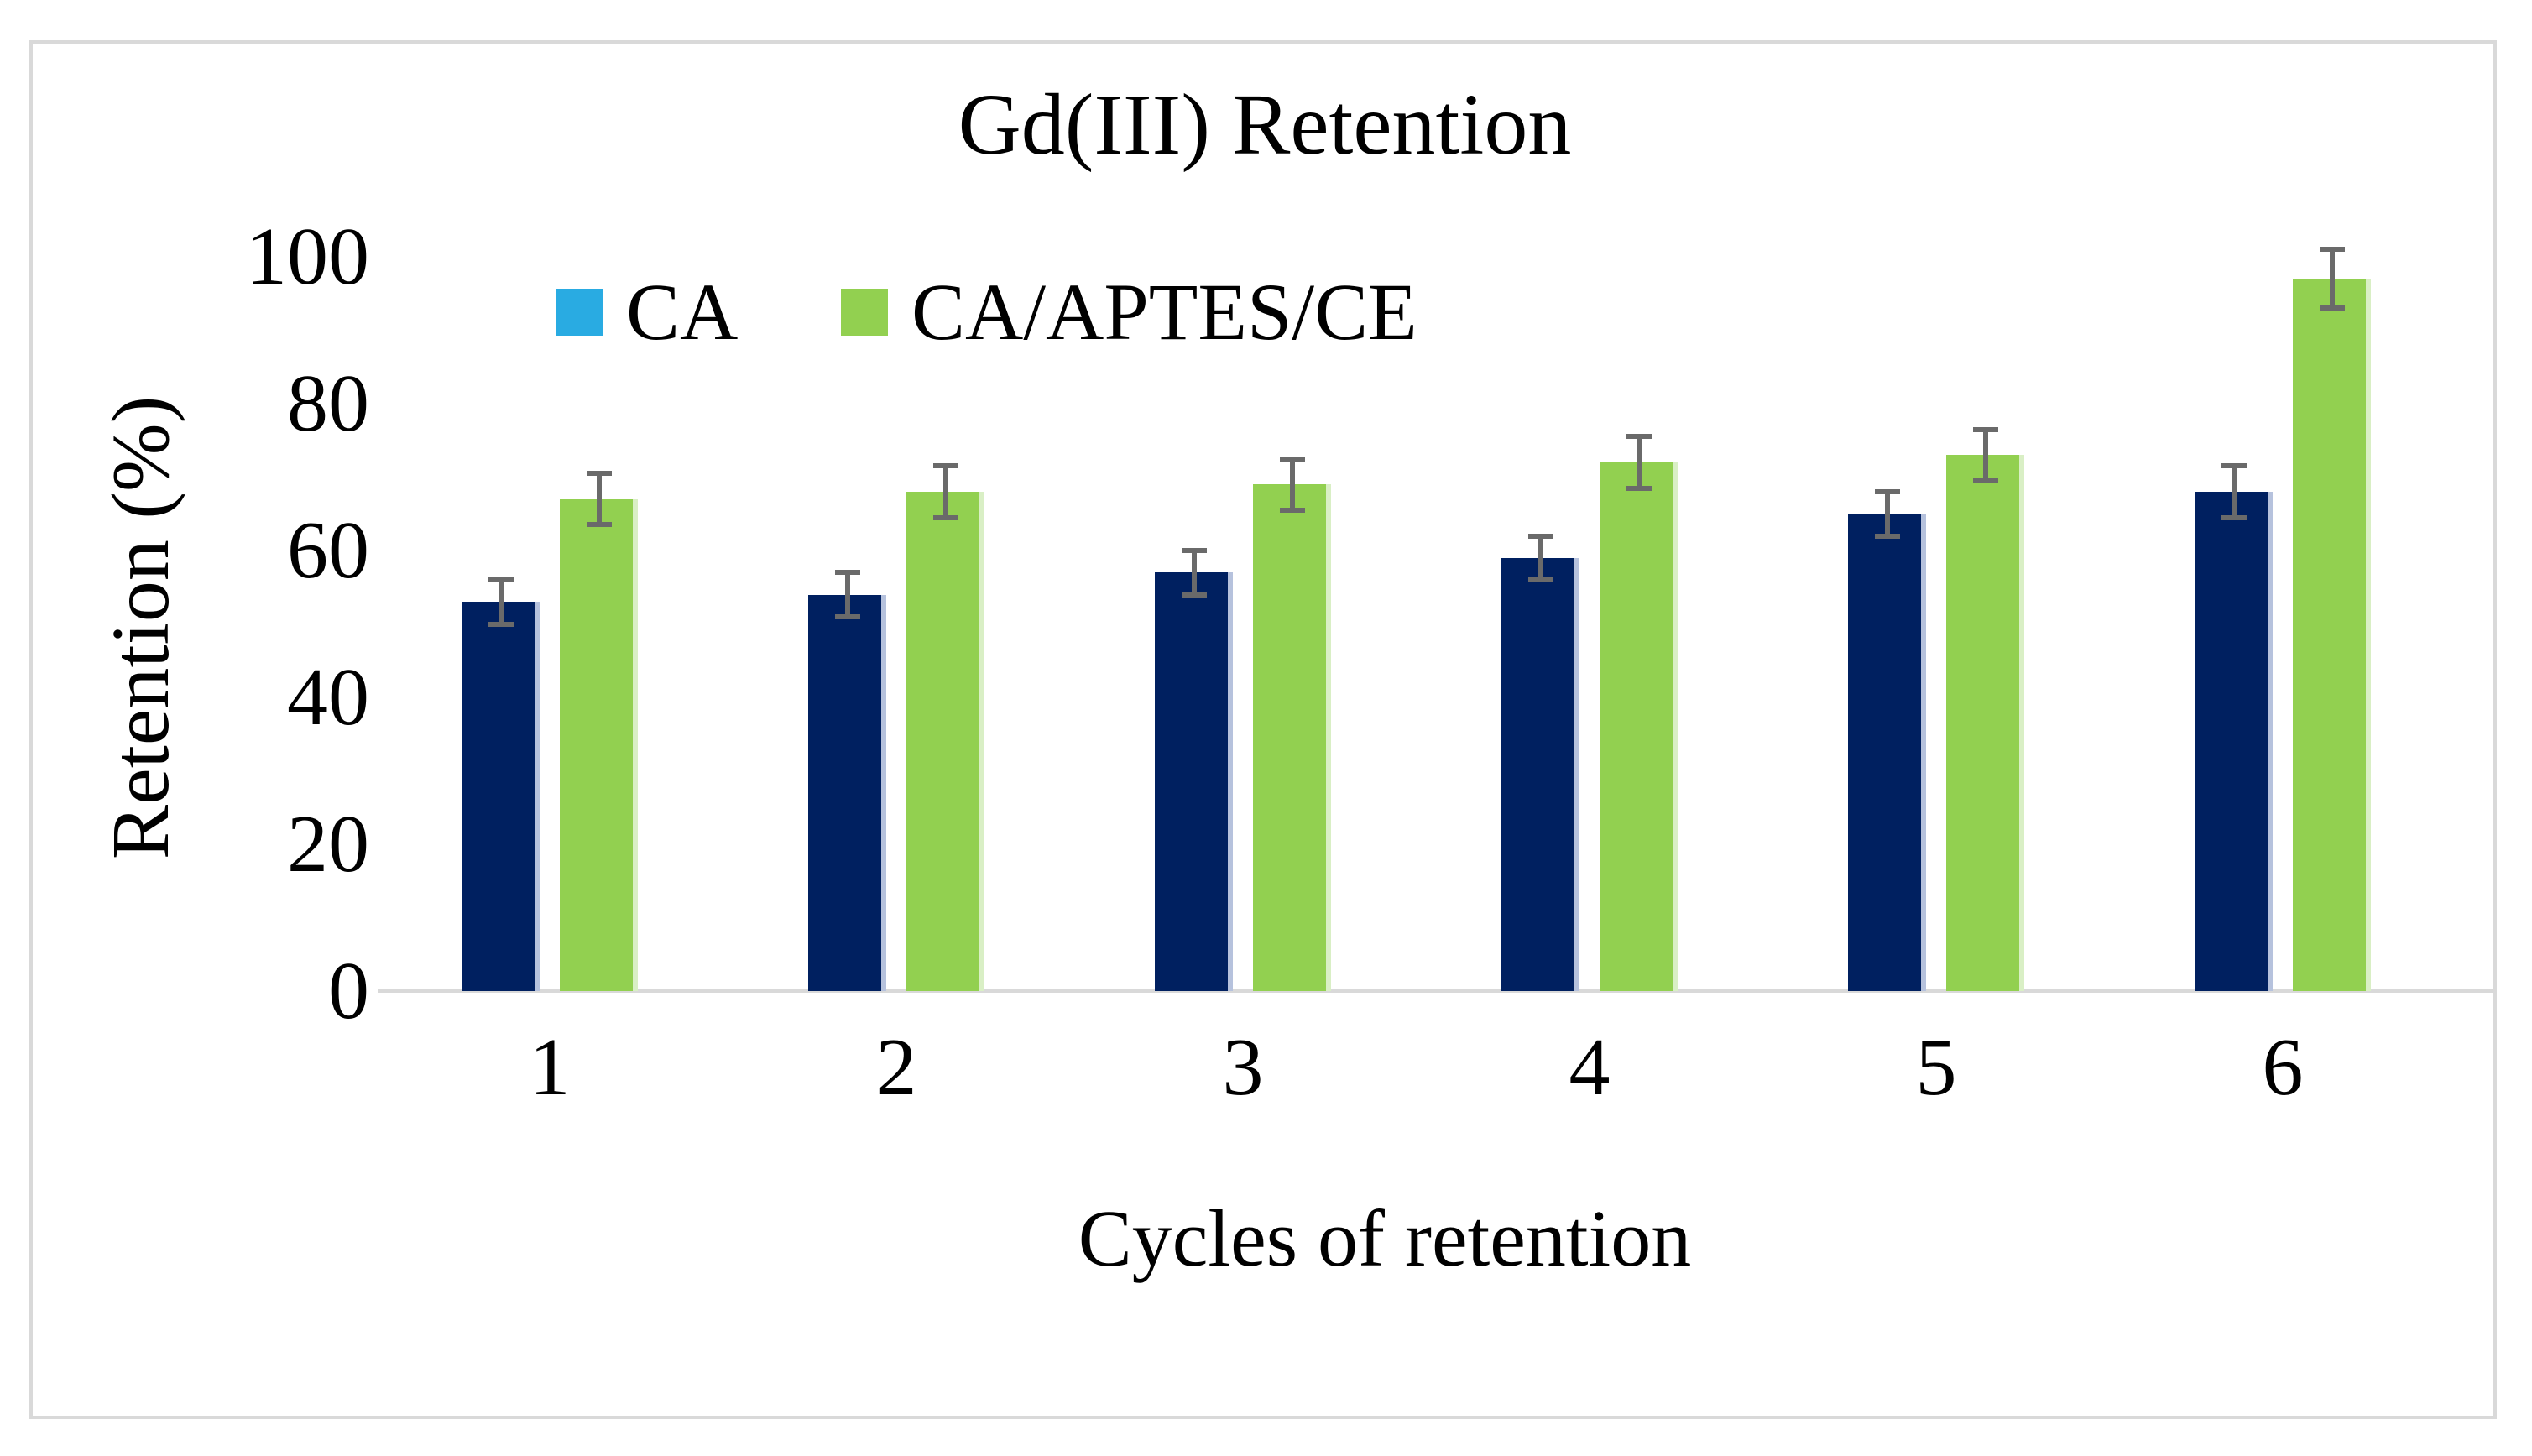 The image size is (2532, 1456). What do you see at coordinates (328, 697) in the screenshot?
I see `y-tick-label: 40` at bounding box center [328, 697].